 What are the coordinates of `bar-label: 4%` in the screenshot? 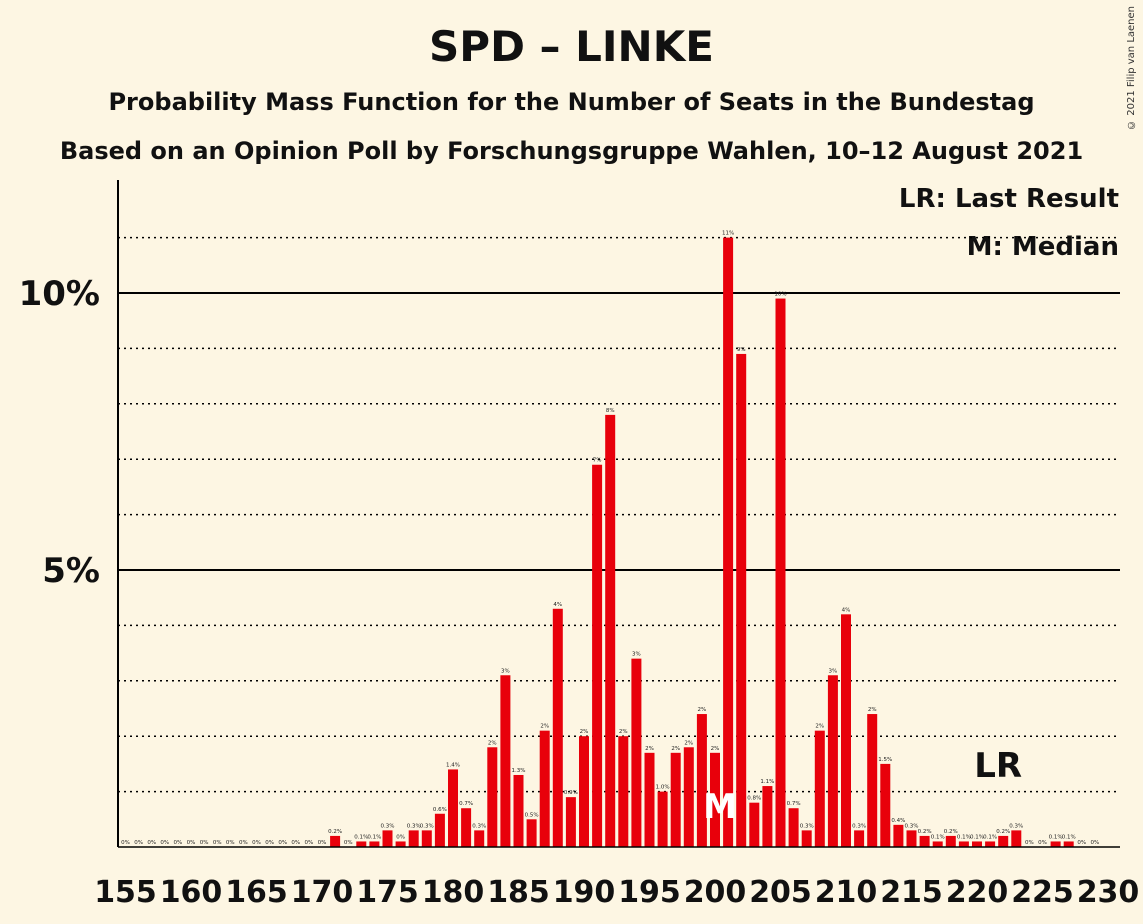 It's located at (557, 605).